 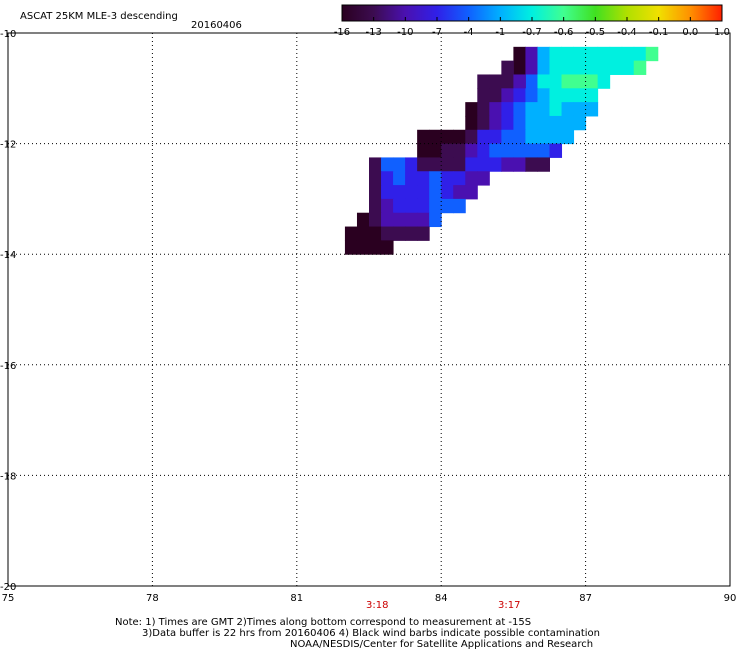 I want to click on swath-cells, so click(x=501, y=150).